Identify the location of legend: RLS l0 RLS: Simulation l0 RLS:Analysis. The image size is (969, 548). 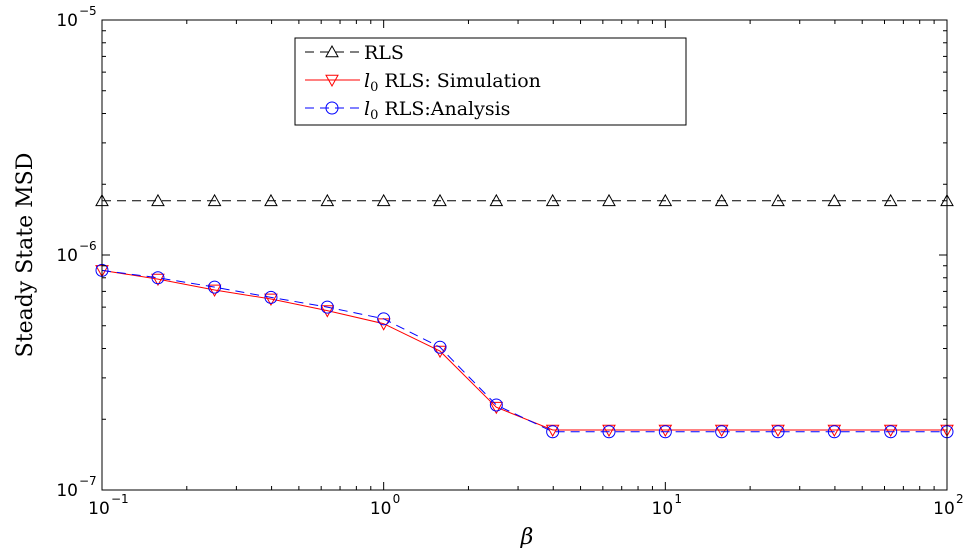
(490, 81).